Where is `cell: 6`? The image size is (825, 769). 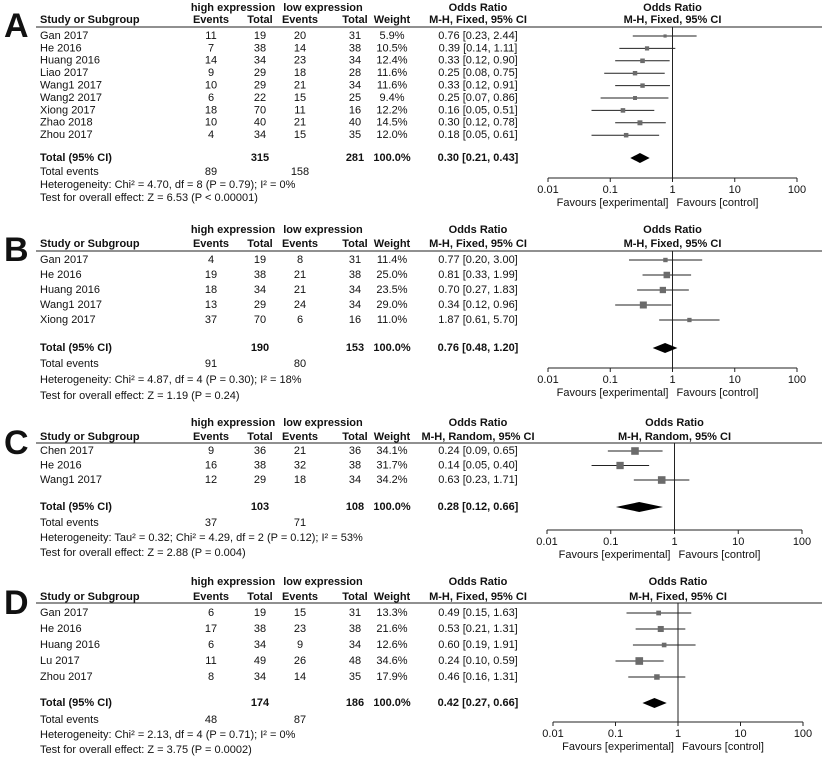 cell: 6 is located at coordinates (300, 320).